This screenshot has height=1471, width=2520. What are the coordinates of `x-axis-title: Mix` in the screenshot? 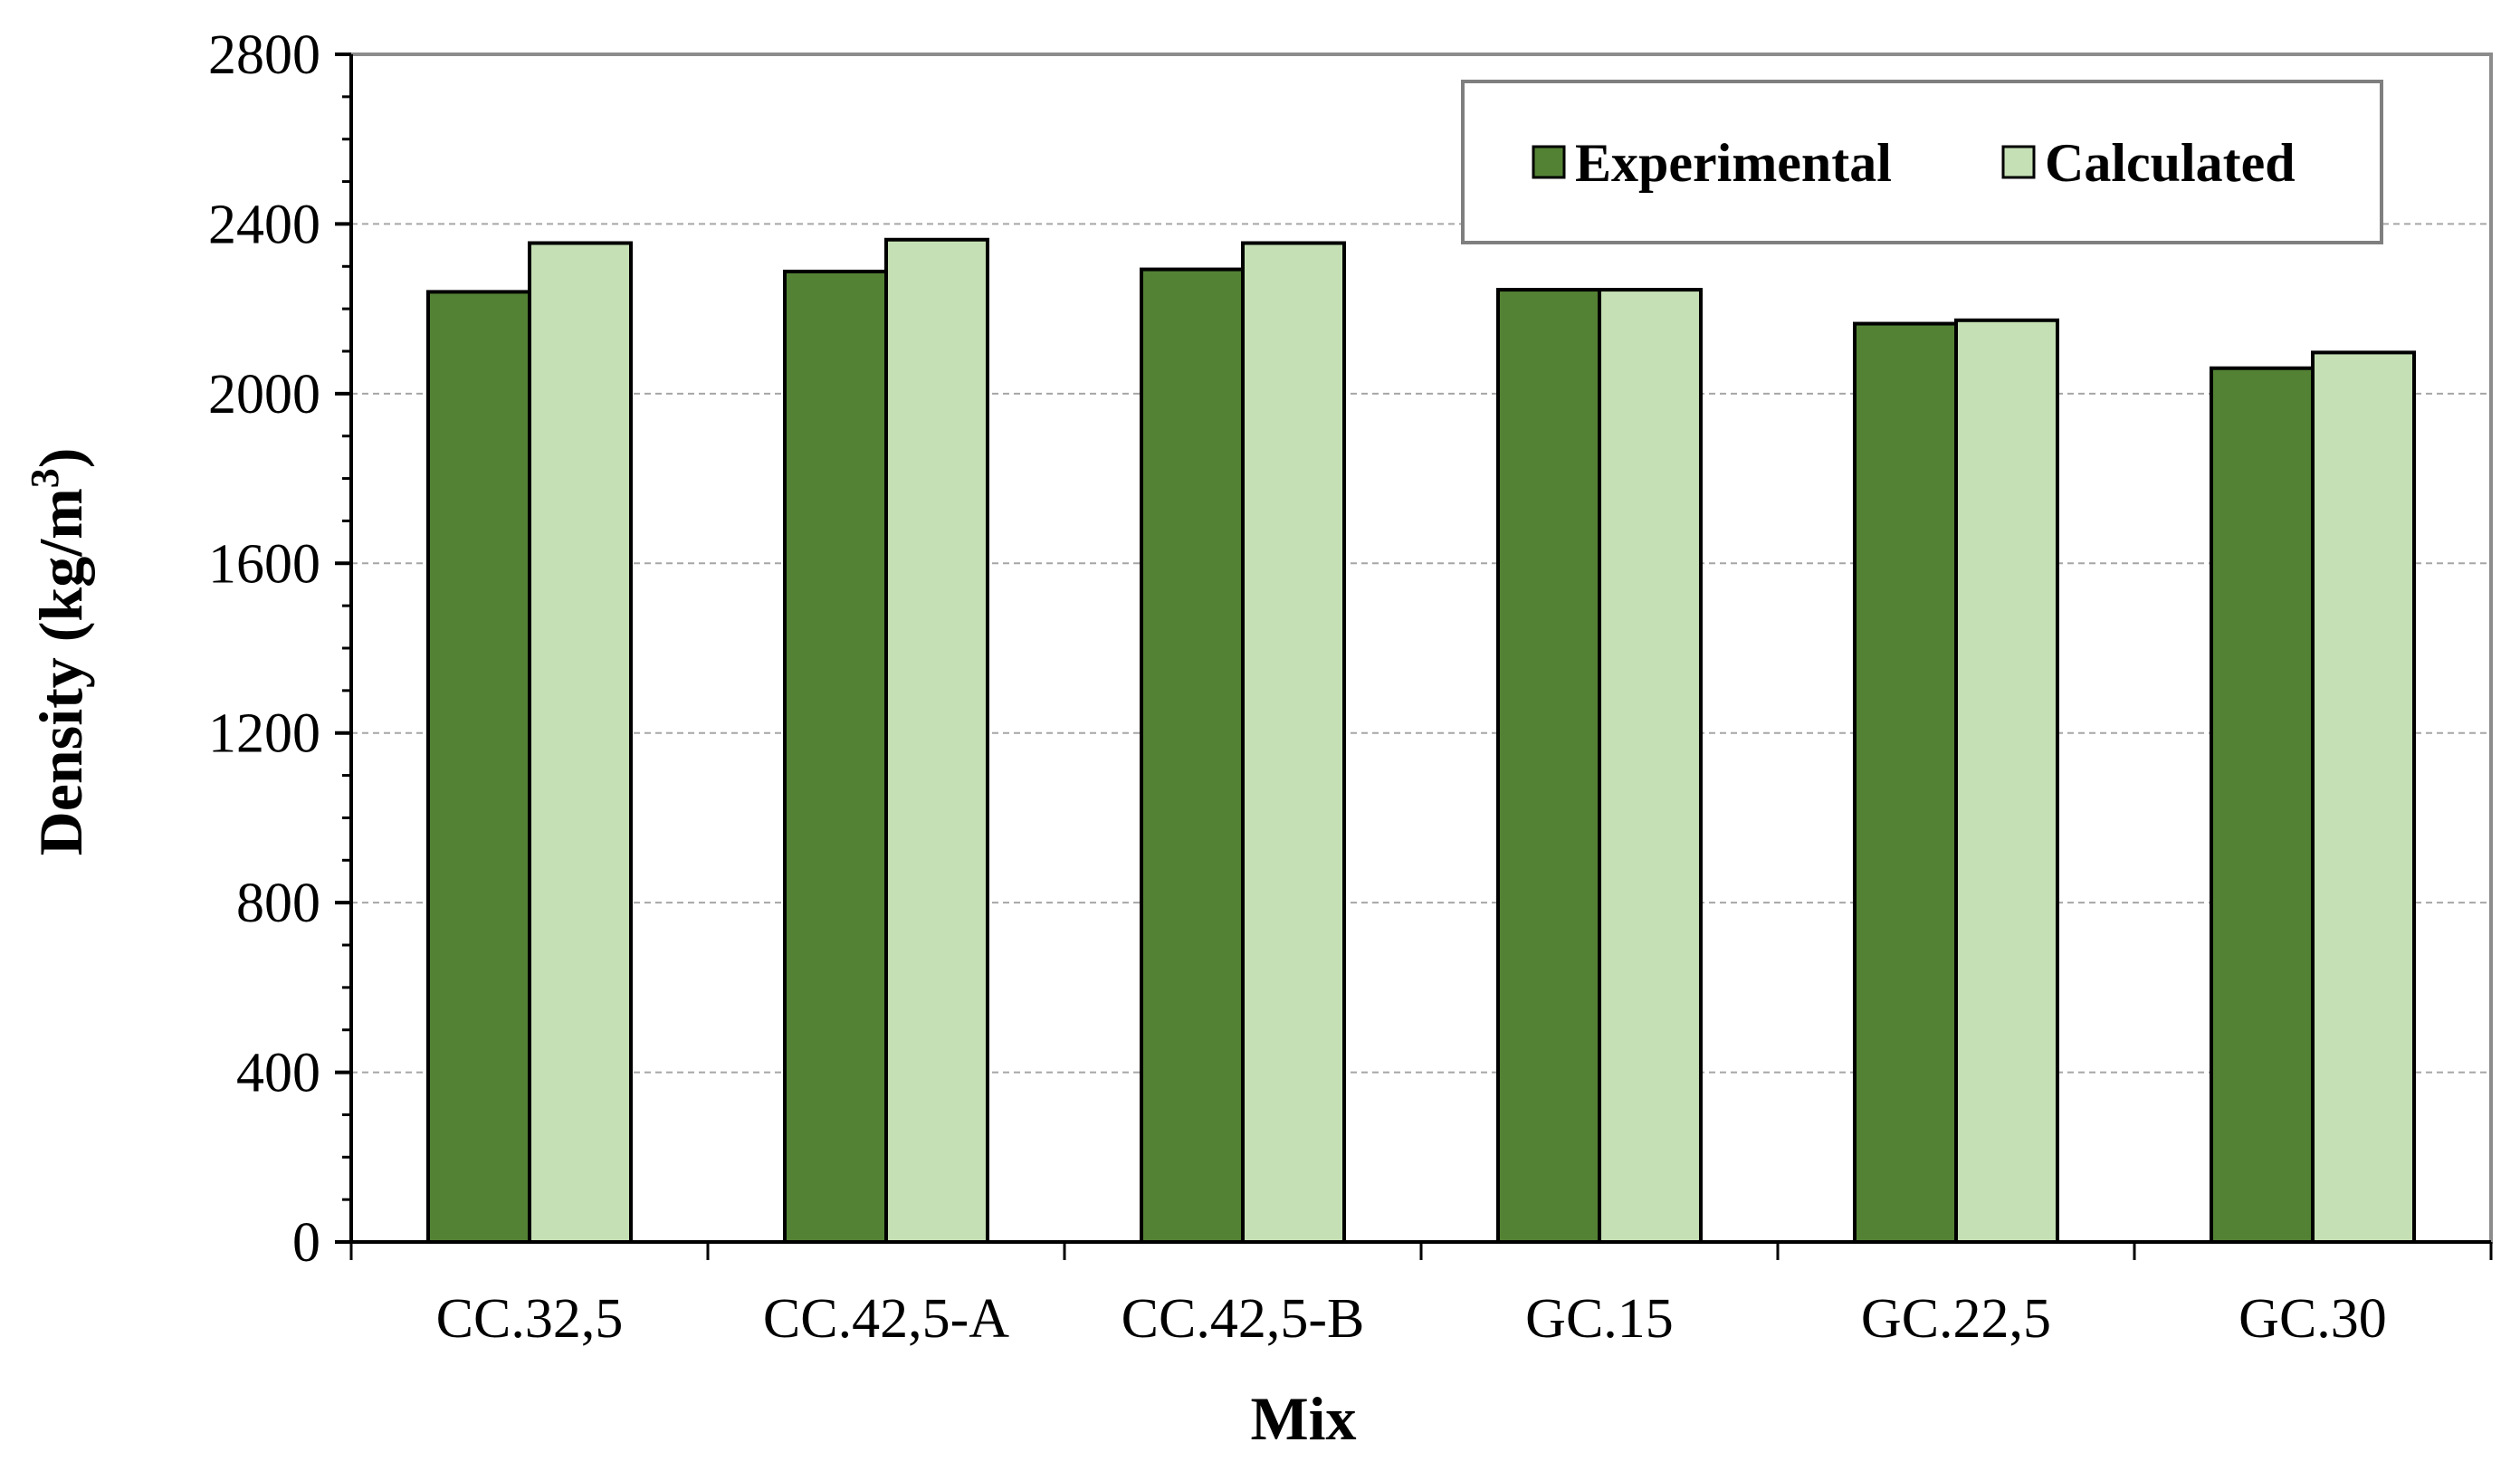 It's located at (1303, 1419).